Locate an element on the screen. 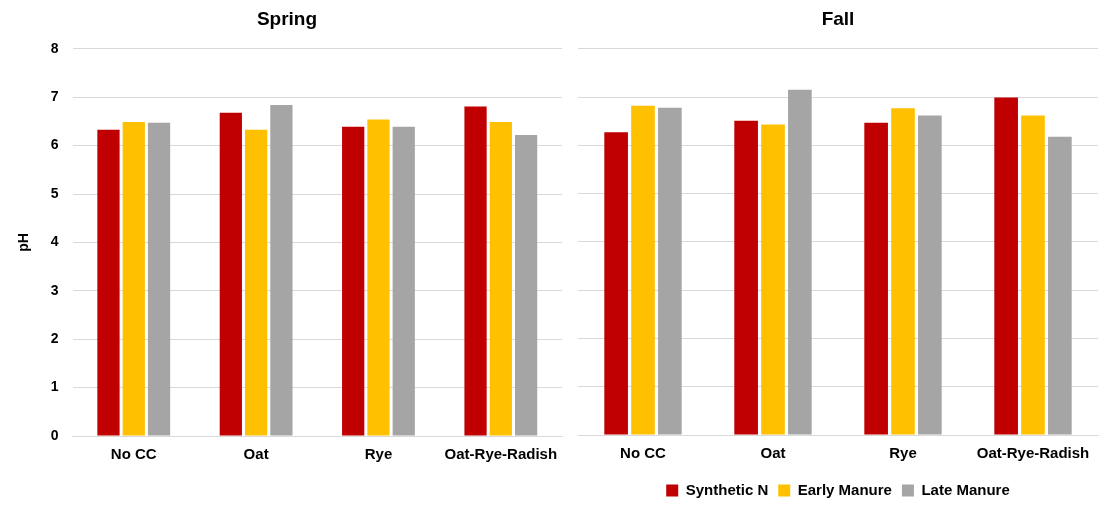 Image resolution: width=1112 pixels, height=517 pixels. chart-title: Fall is located at coordinates (838, 18).